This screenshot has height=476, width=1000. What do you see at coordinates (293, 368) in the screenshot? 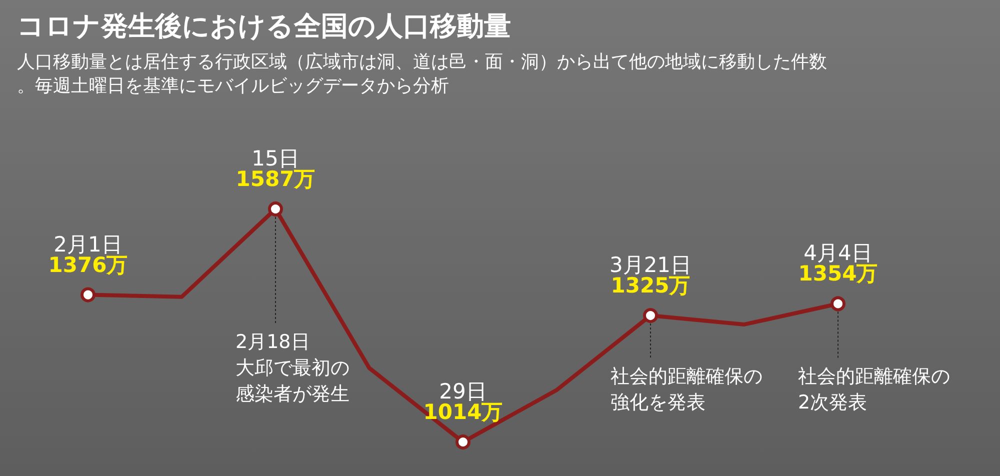
I see `annotation: 2月18日大邱で最初の感染者が発生` at bounding box center [293, 368].